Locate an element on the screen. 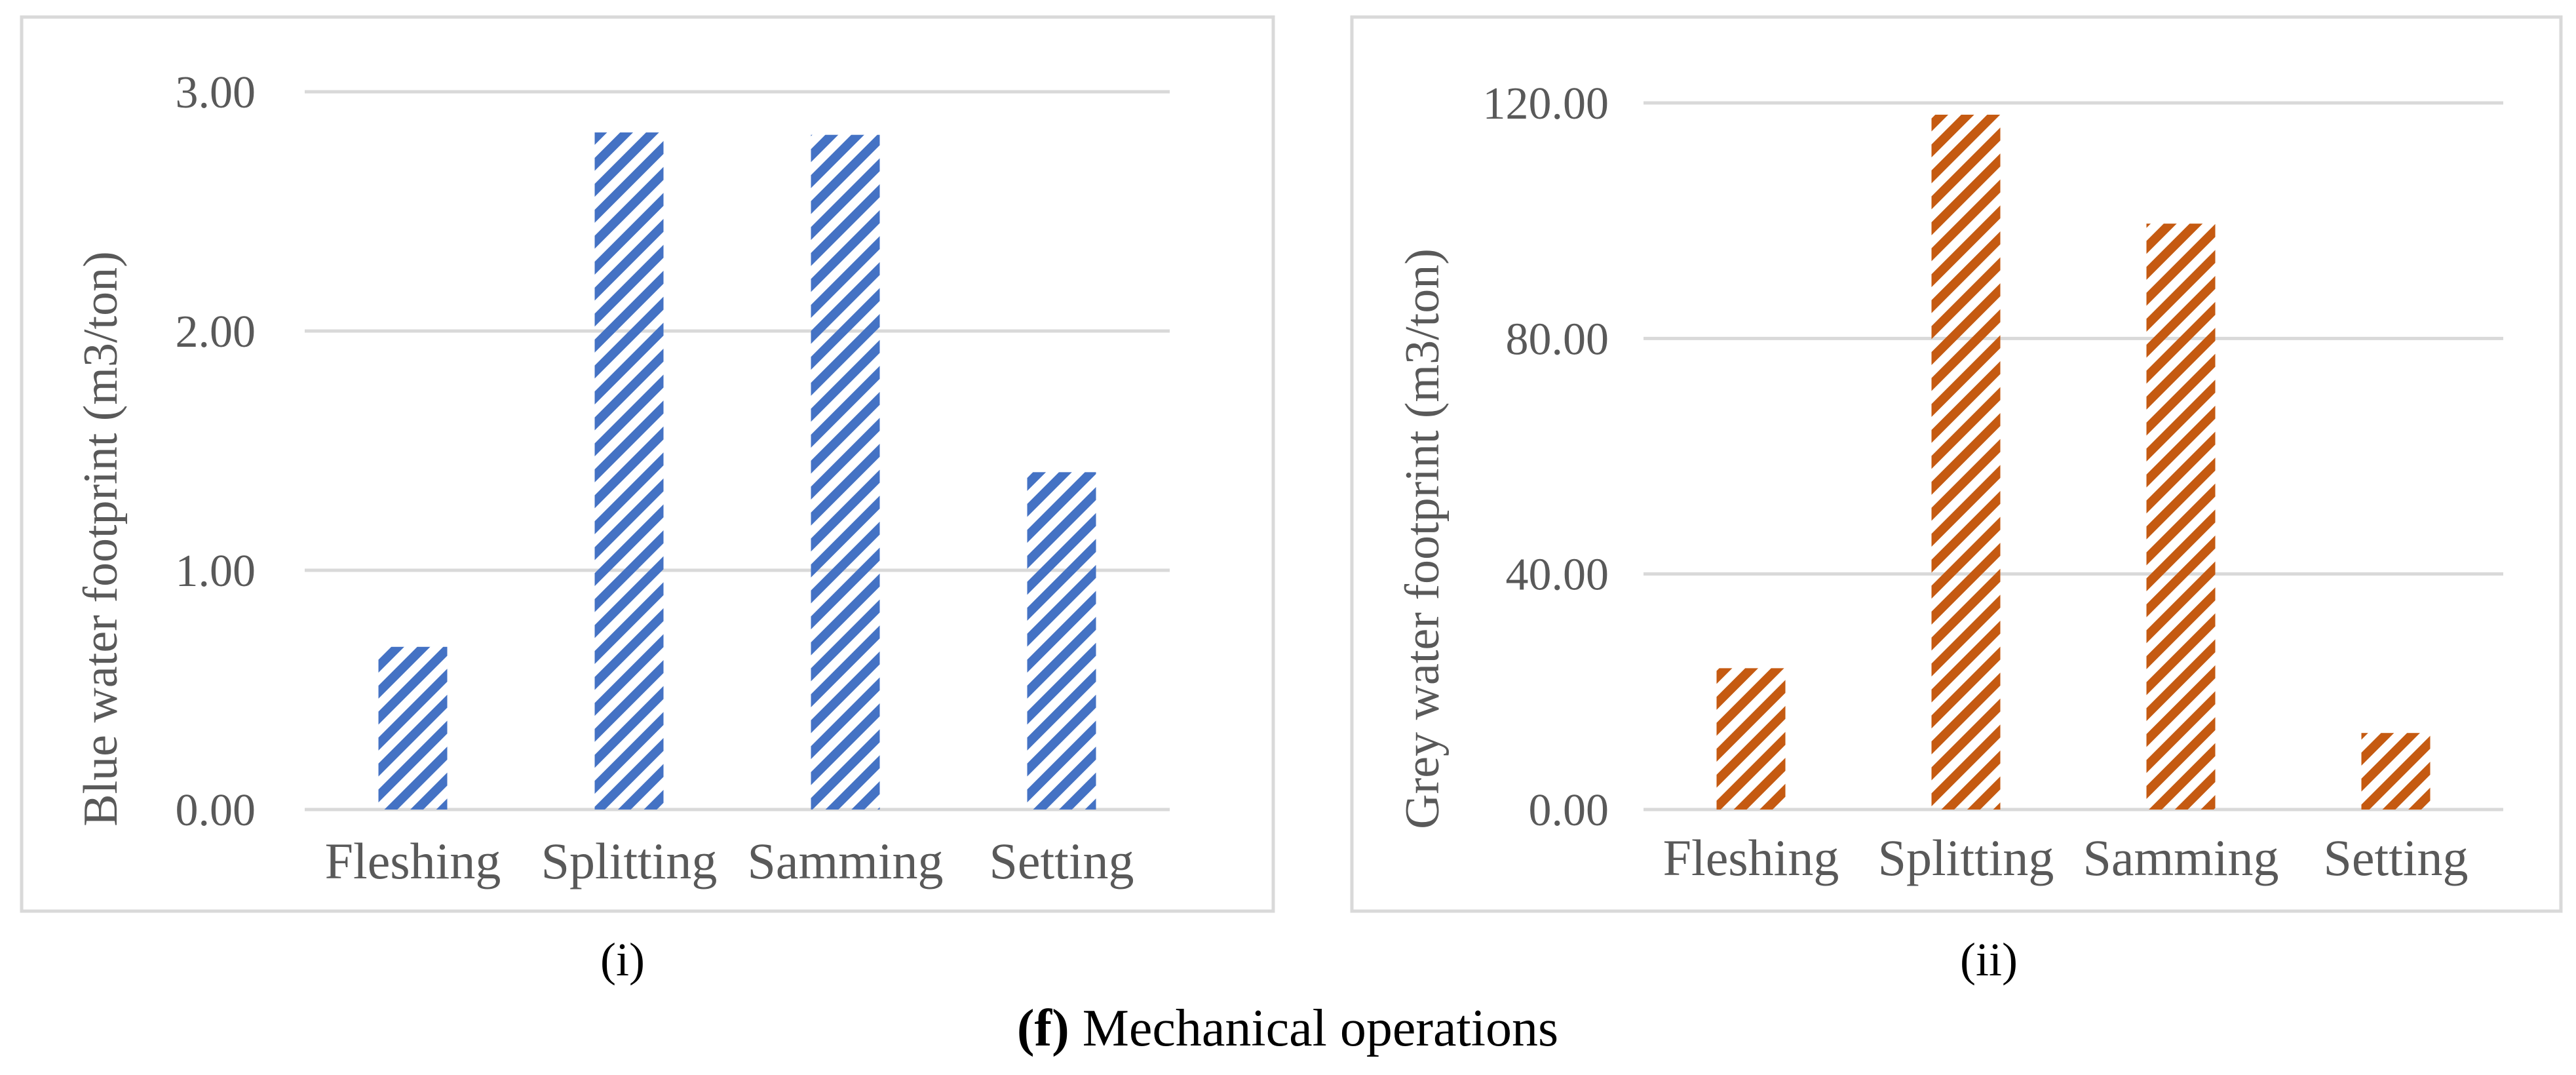 Image resolution: width=2576 pixels, height=1075 pixels. y-axis-title: Grey water footprint (m3/ton) is located at coordinates (1423, 539).